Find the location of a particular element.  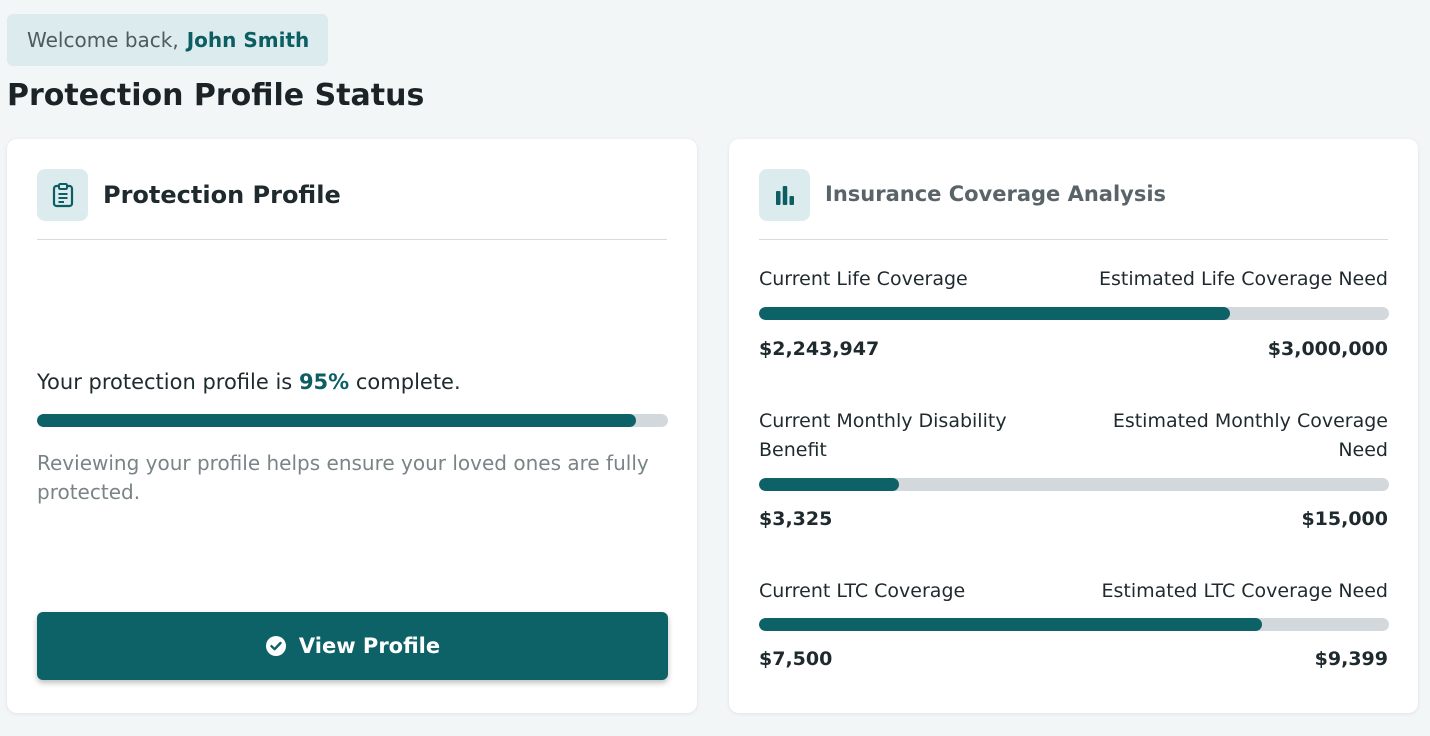

ltc-coverage-track is located at coordinates (1074, 624).